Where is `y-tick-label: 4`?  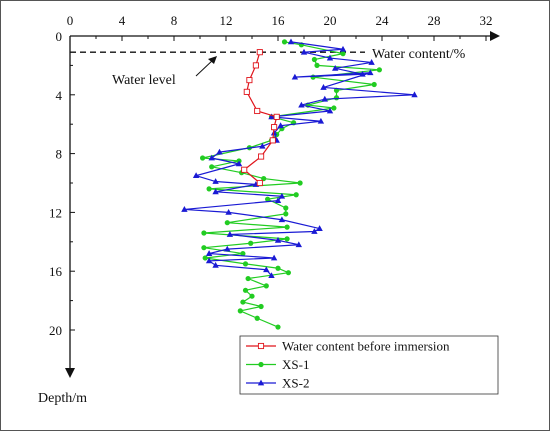 y-tick-label: 4 is located at coordinates (59, 95).